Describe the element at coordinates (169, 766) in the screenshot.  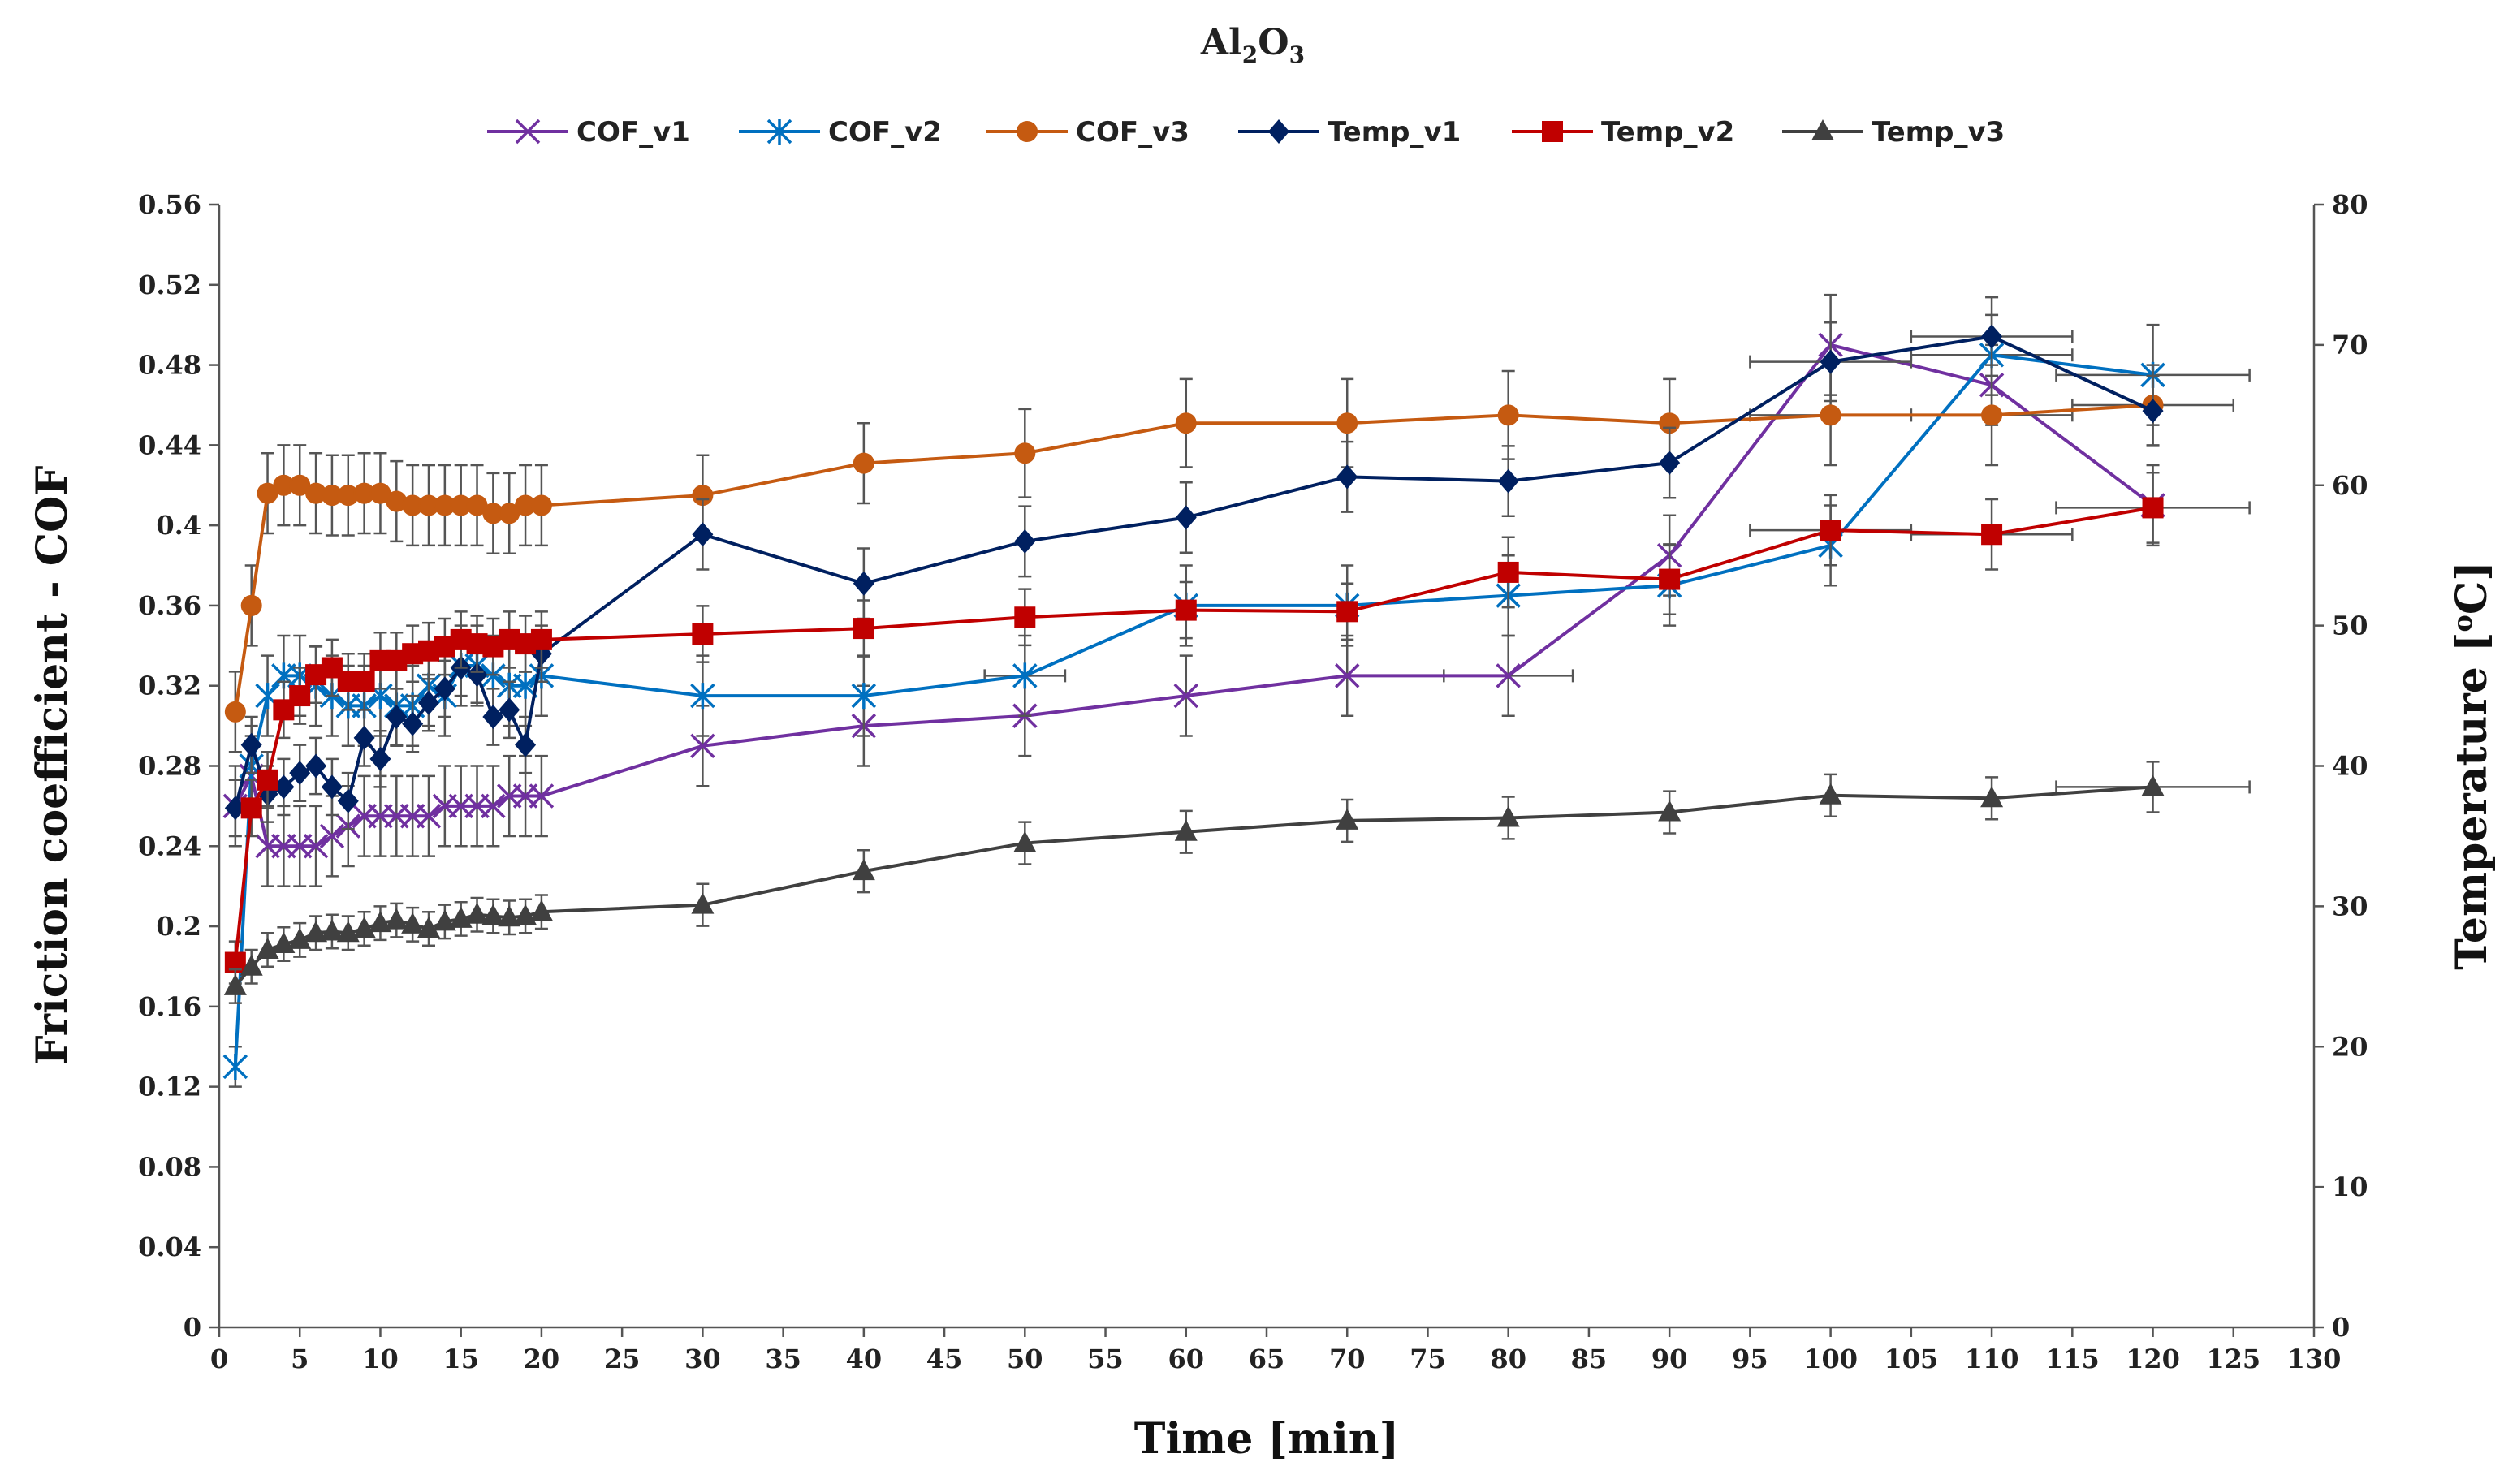
I see `left-y-tick-label: 0.28` at that location.